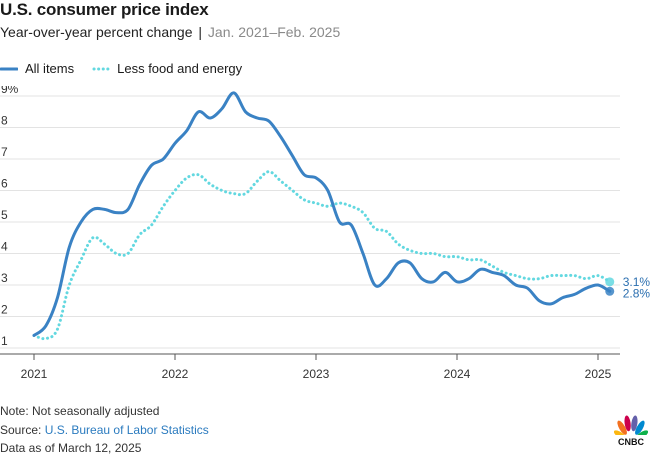 The width and height of the screenshot is (654, 455). Describe the element at coordinates (22, 430) in the screenshot. I see `source-prefix: Source:` at that location.